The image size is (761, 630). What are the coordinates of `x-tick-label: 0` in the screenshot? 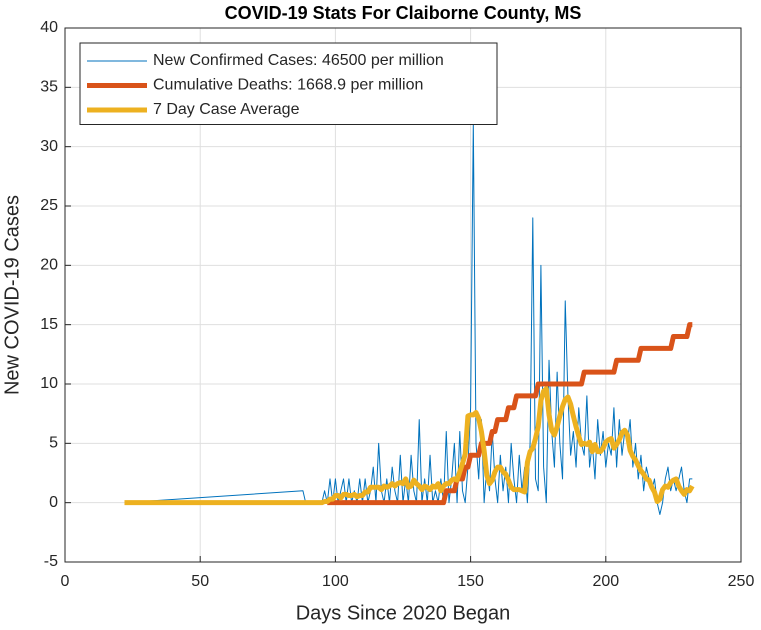 It's located at (65, 581).